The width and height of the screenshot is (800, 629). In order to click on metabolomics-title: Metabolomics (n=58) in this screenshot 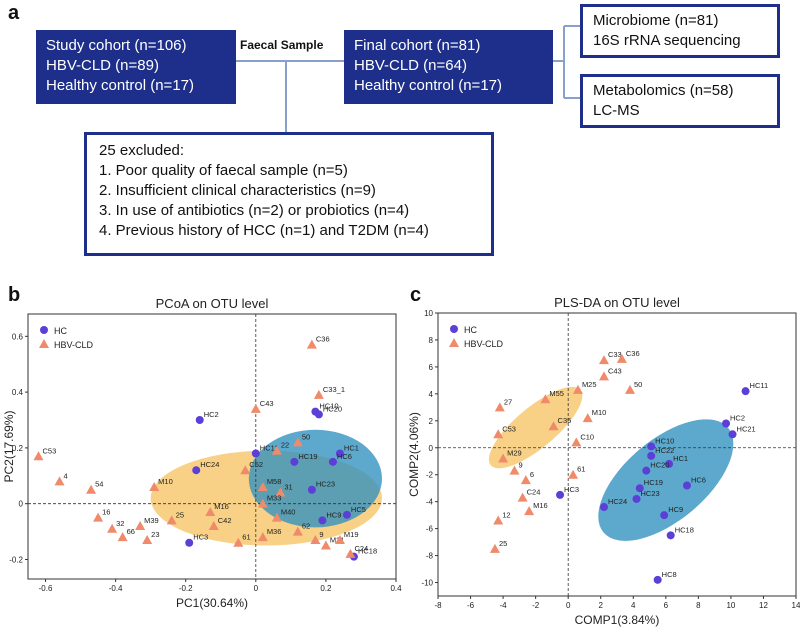, I will do `click(663, 90)`.